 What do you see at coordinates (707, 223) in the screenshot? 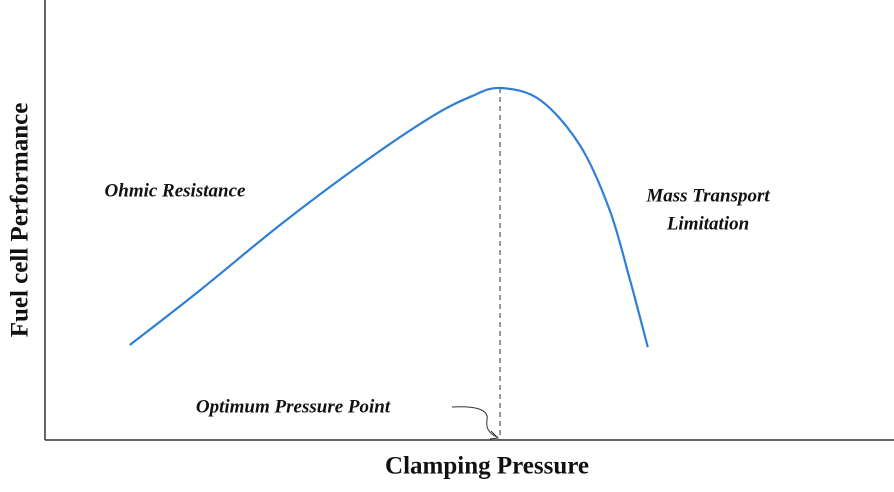
I see `annotation: Limitation` at bounding box center [707, 223].